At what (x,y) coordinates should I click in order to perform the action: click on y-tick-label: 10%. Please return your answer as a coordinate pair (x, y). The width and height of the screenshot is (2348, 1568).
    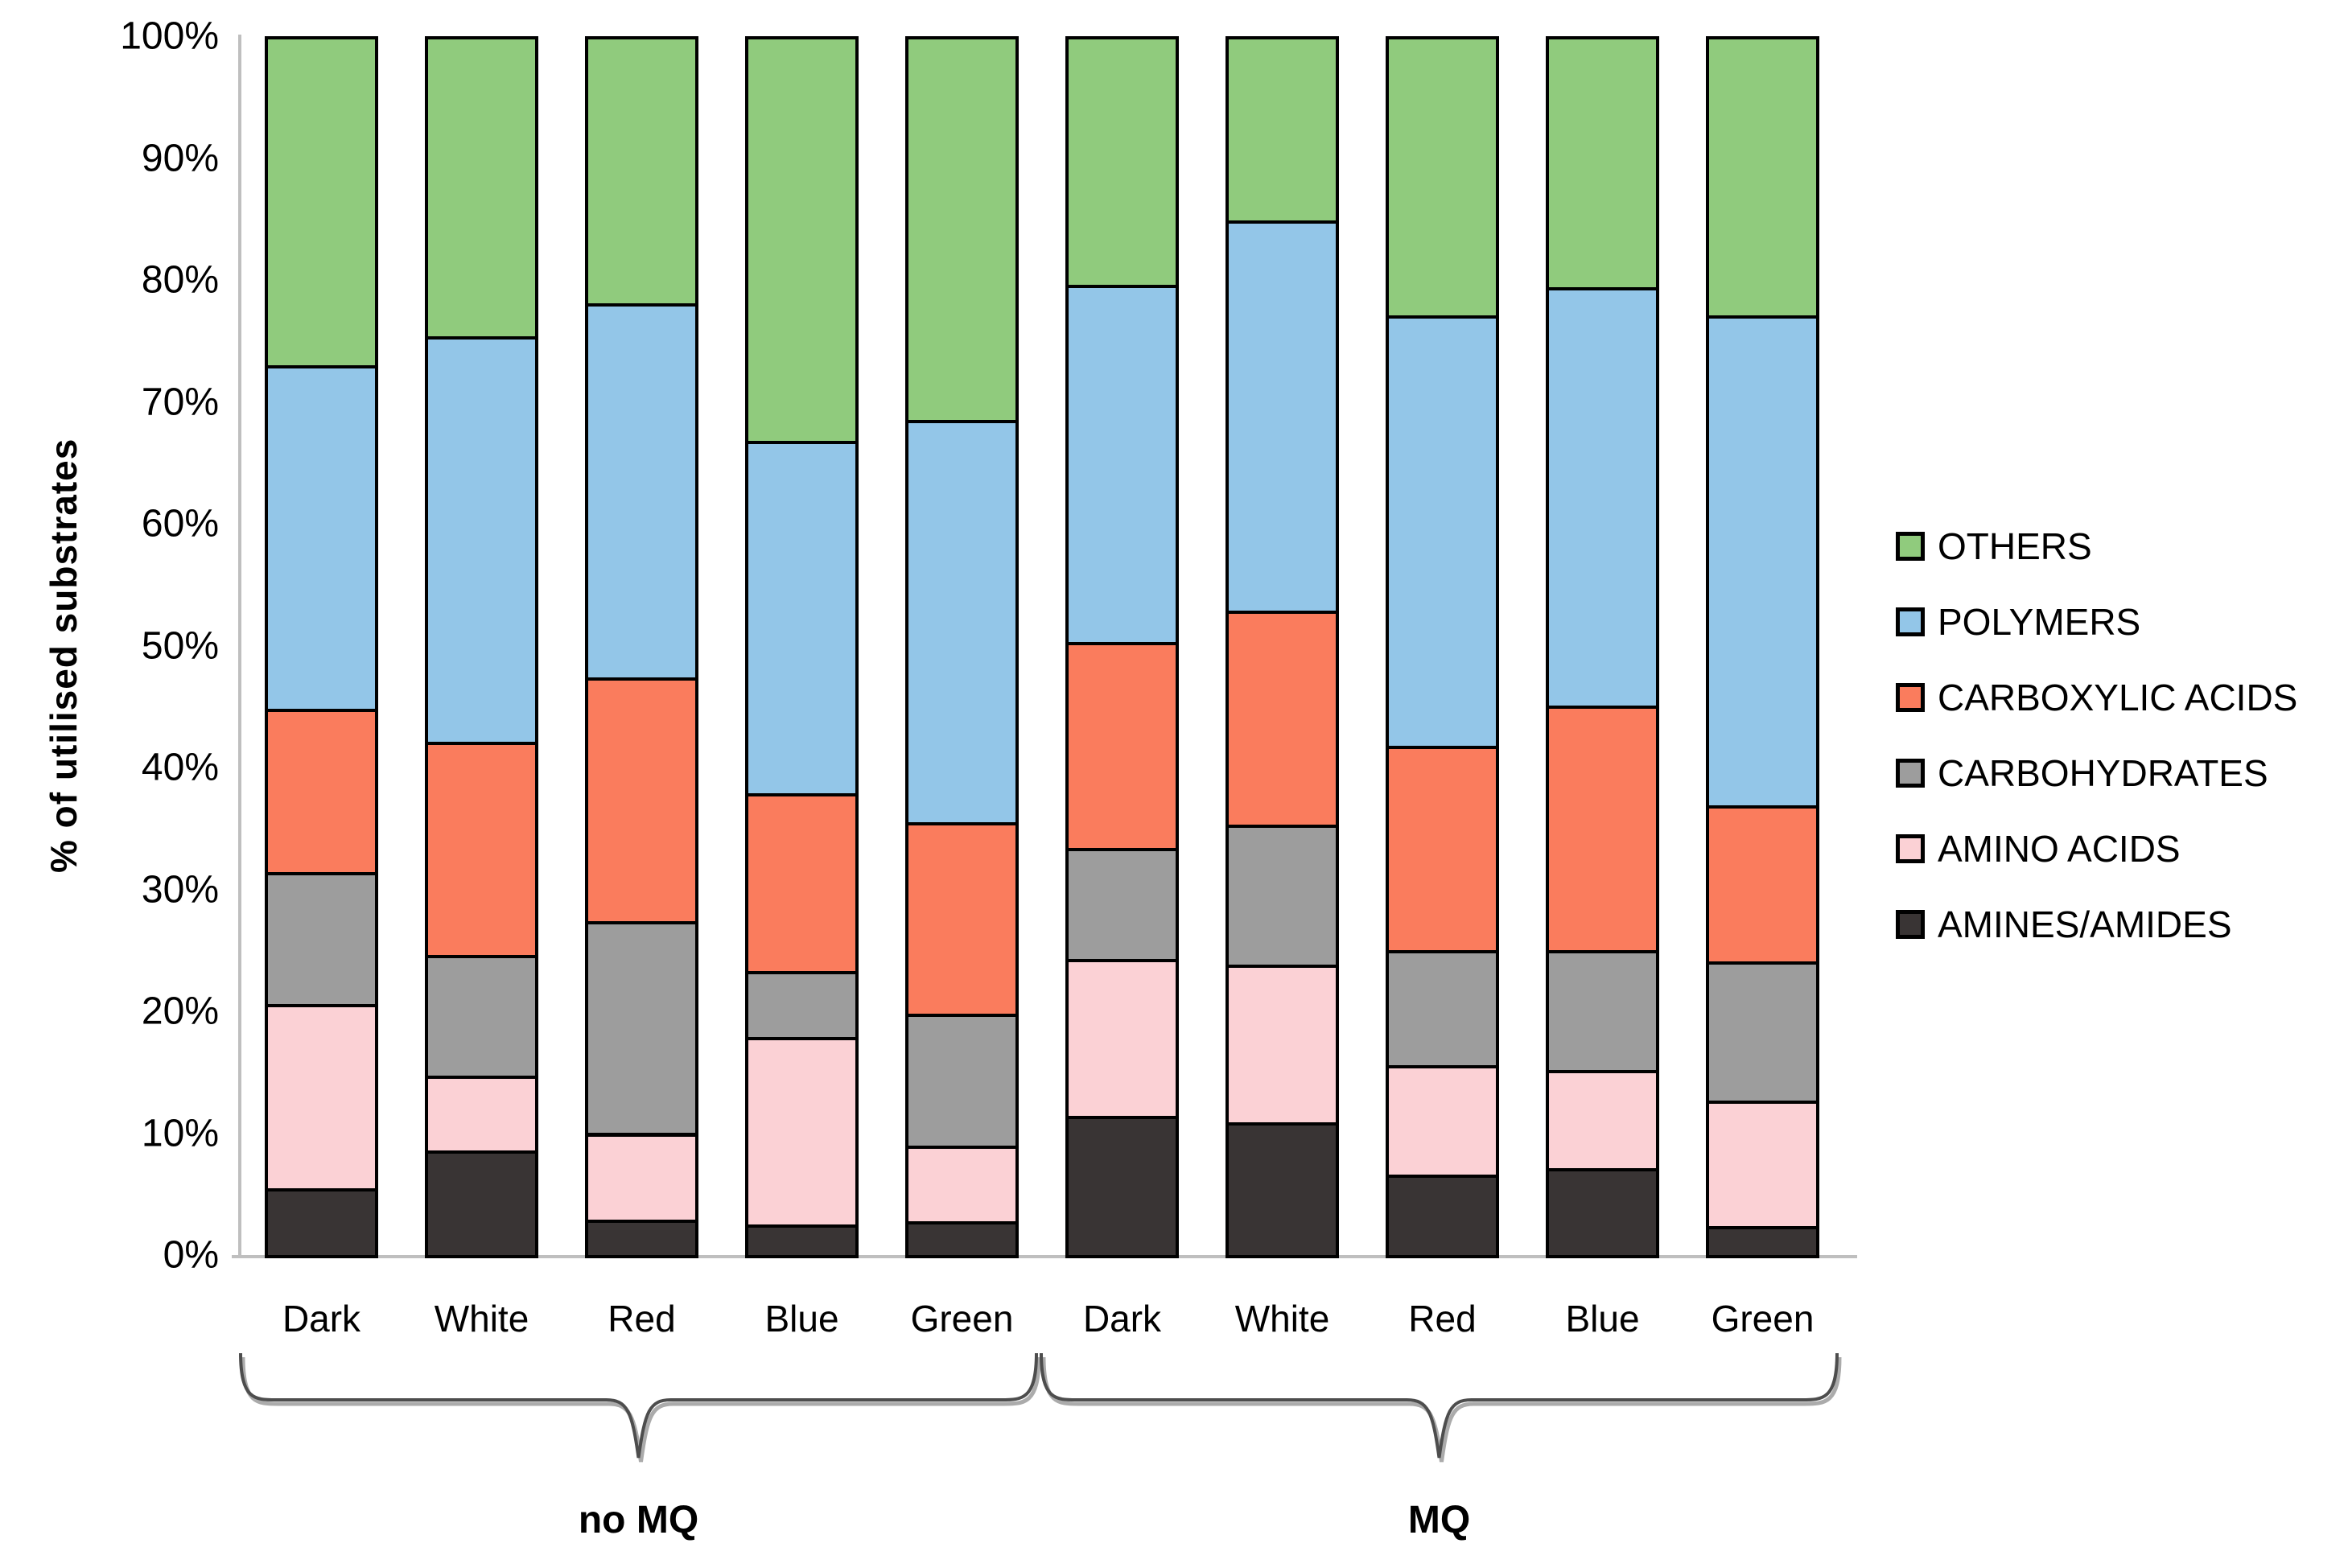
    Looking at the image, I should click on (180, 1133).